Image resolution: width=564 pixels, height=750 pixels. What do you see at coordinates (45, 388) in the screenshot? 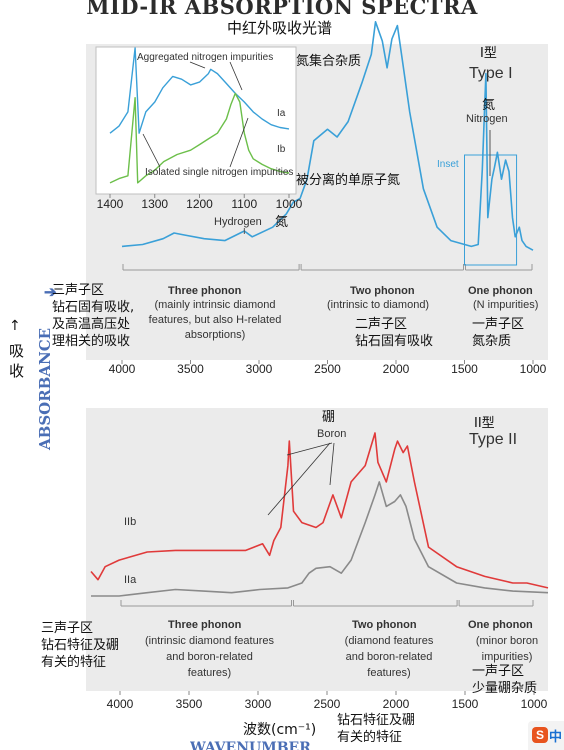
I see `y-axis-label: ABSORBANCE` at bounding box center [45, 388].